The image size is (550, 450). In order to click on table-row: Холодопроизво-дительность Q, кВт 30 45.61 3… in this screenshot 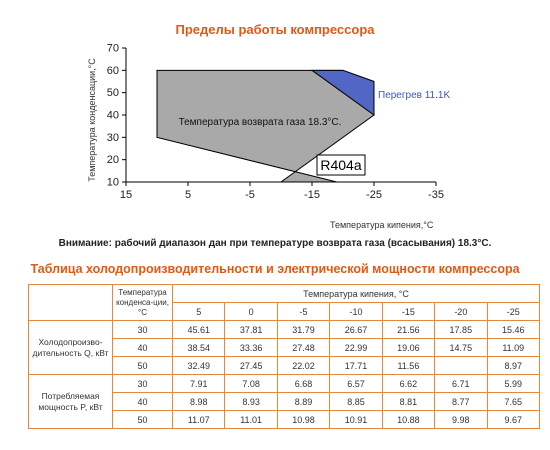, I will do `click(284, 347)`.